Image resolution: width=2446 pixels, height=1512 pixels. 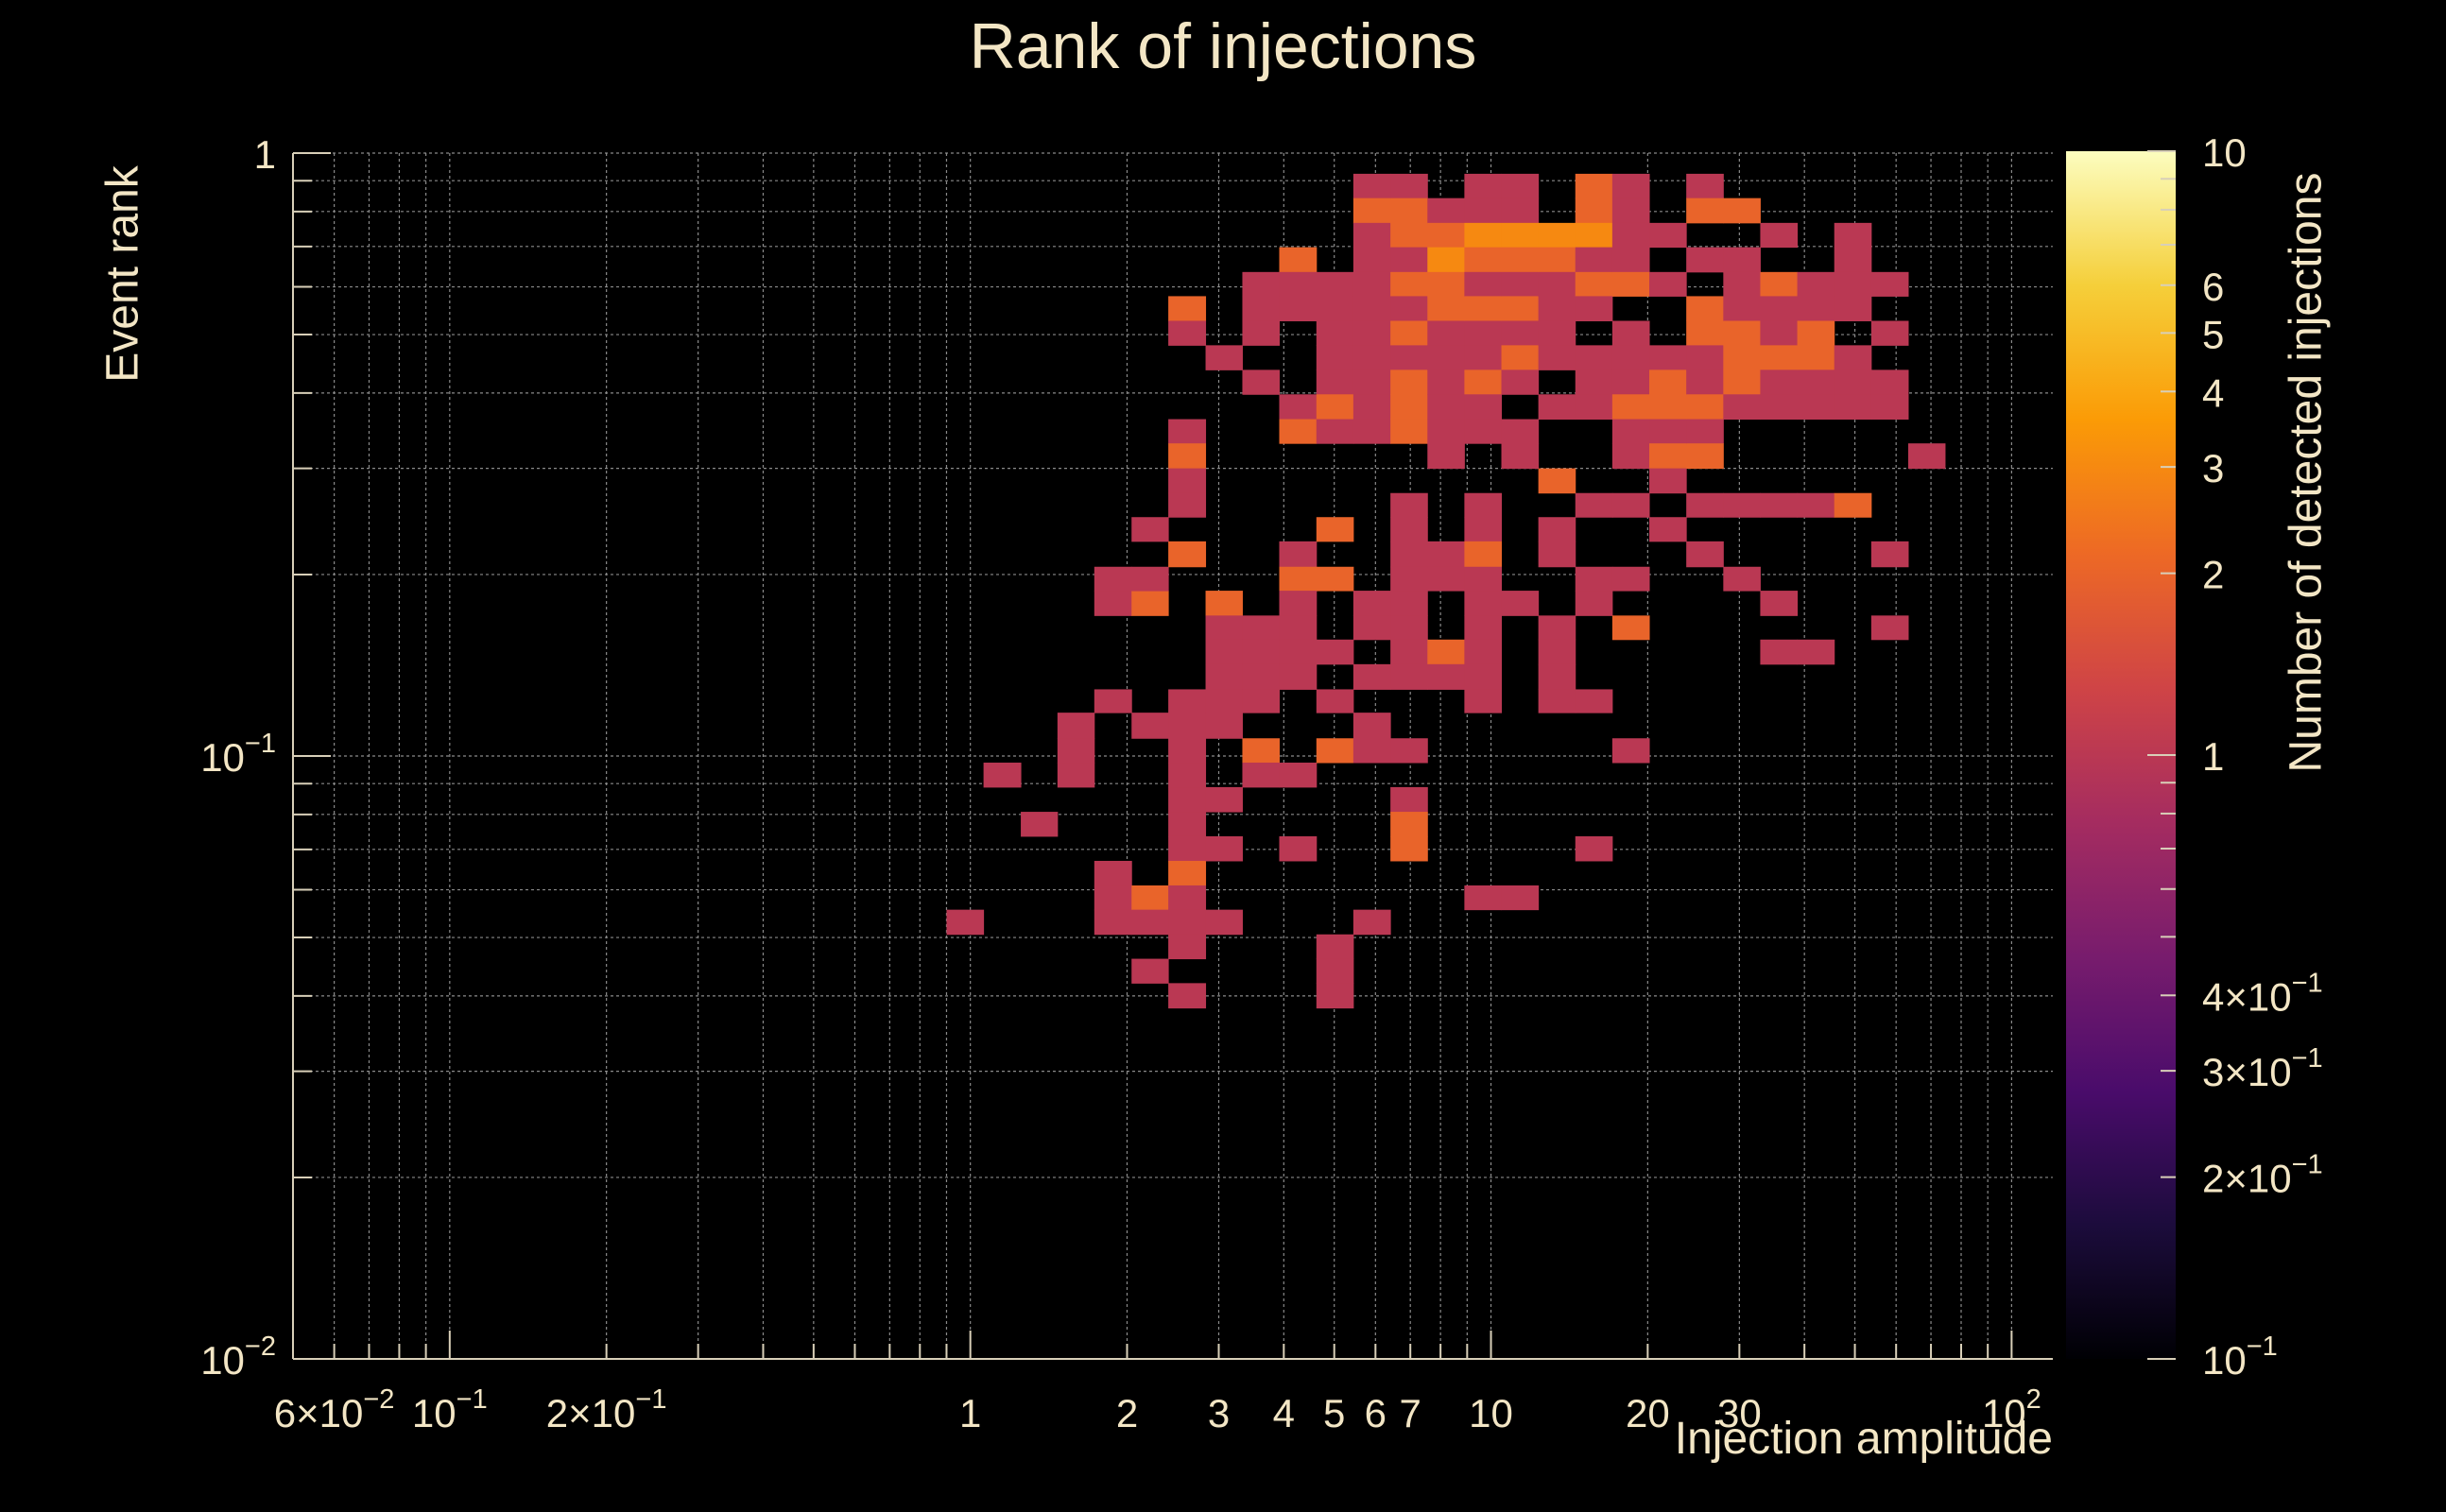 I want to click on x-tick-label: 102, so click(x=2012, y=1409).